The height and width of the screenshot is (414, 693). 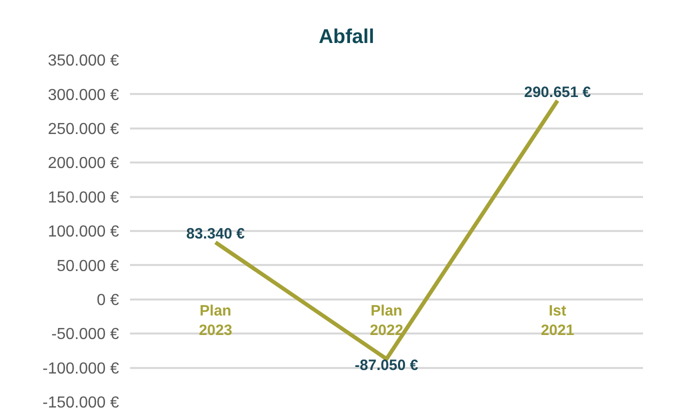 What do you see at coordinates (108, 300) in the screenshot?
I see `y-tick-label: 0 €` at bounding box center [108, 300].